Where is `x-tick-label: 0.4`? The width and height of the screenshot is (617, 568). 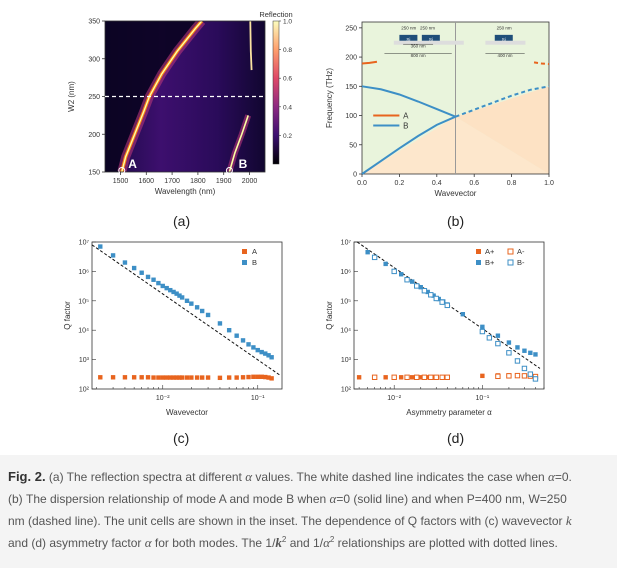
x-tick-label: 0.4 is located at coordinates (437, 183).